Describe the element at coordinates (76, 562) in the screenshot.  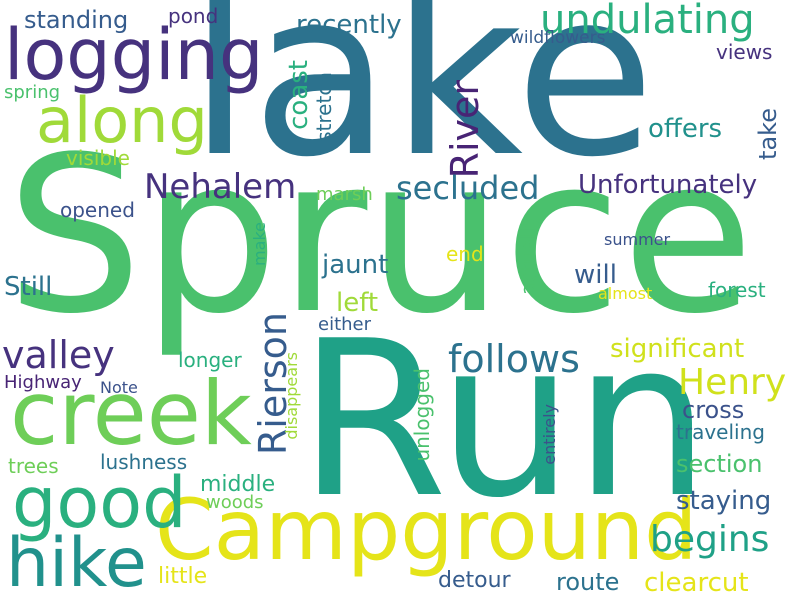
I see `word-hike: hike` at that location.